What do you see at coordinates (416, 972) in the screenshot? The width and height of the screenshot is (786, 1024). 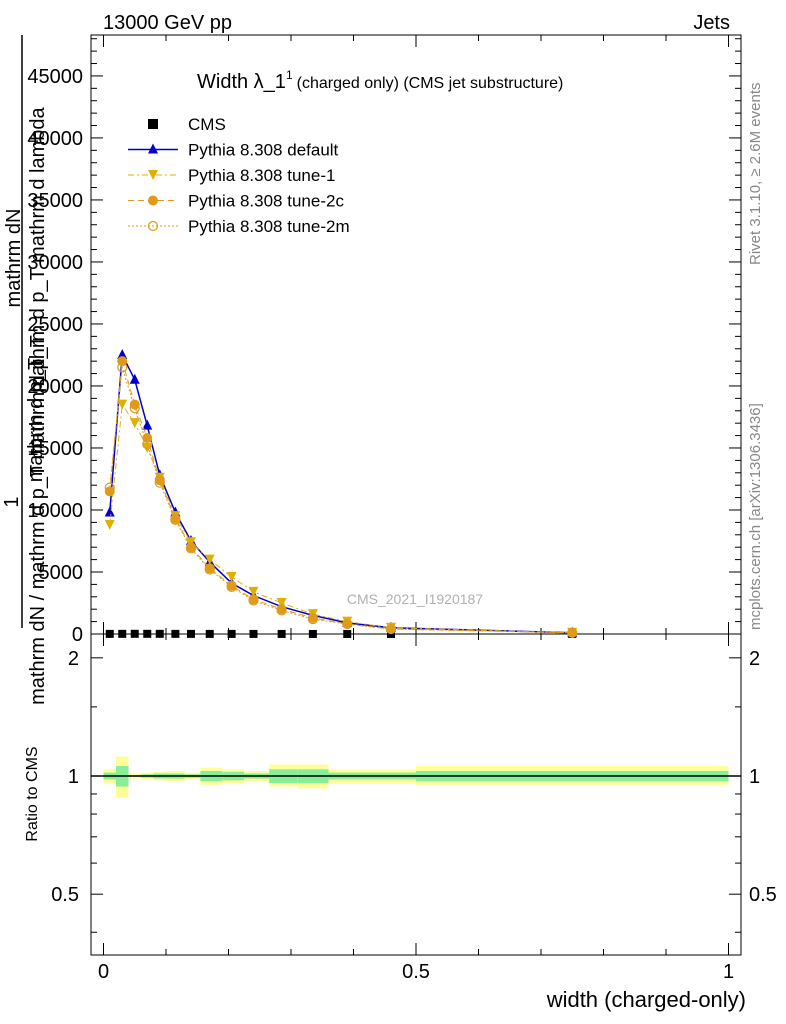 I see `x-tick-label: 0.5` at bounding box center [416, 972].